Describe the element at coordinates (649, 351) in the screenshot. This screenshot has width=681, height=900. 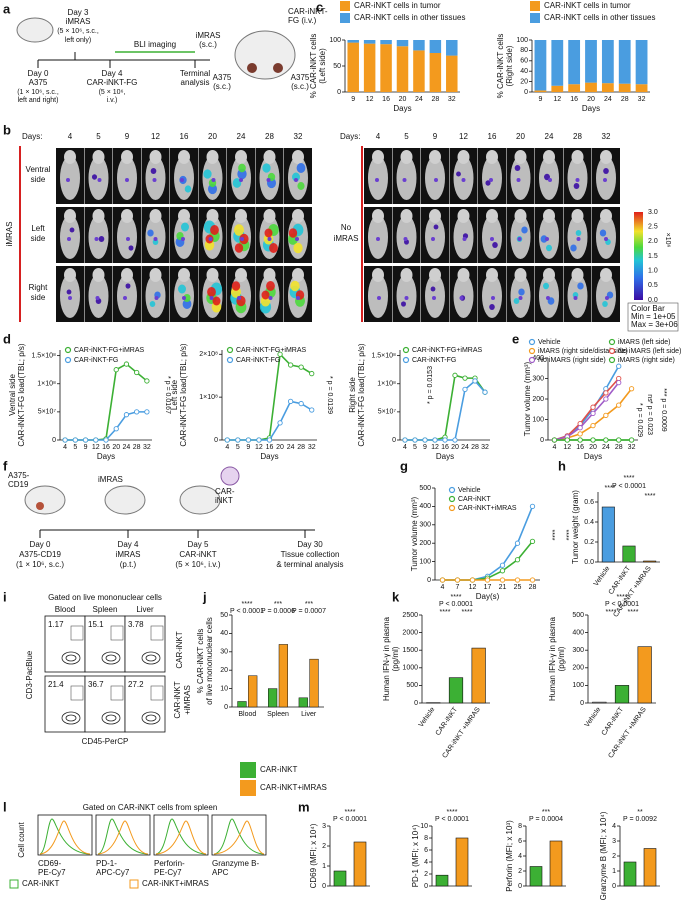
I see `legend-label: No iMARS (left side)` at that location.